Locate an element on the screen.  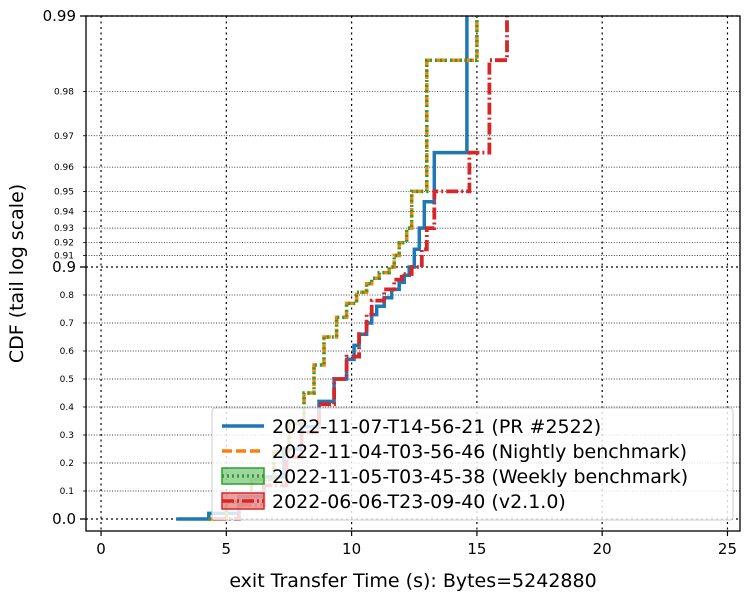
y-minor-tick-label: 0.3 is located at coordinates (67, 436).